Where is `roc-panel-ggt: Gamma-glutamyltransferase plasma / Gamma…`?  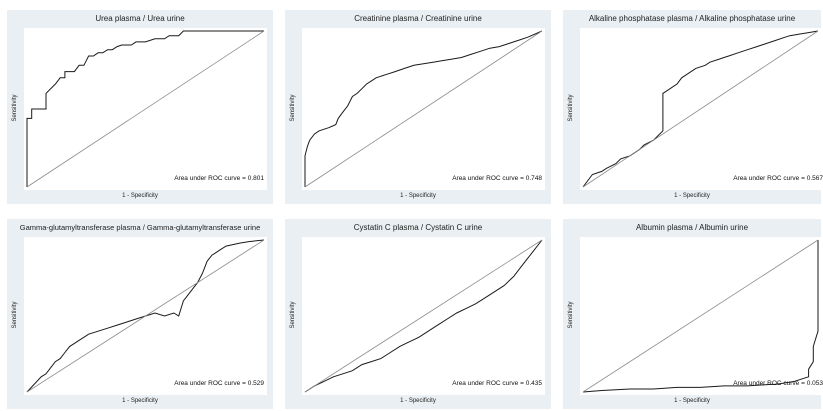 roc-panel-ggt: Gamma-glutamyltransferase plasma / Gamma… is located at coordinates (140, 314).